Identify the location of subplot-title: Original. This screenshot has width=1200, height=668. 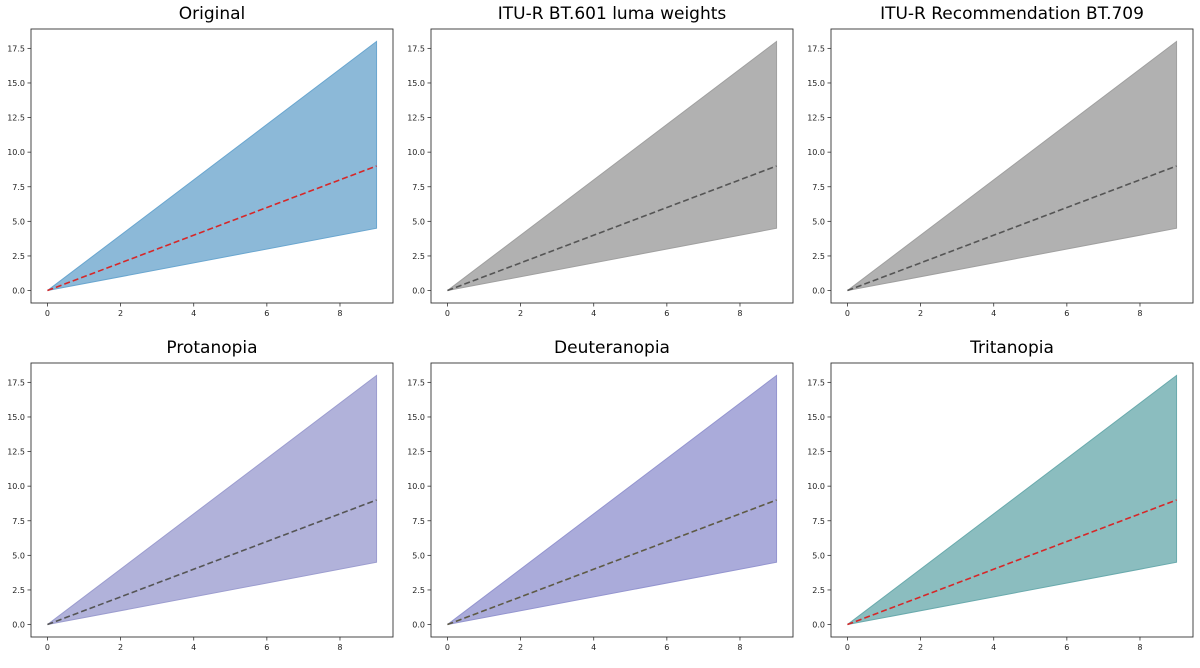
(212, 14).